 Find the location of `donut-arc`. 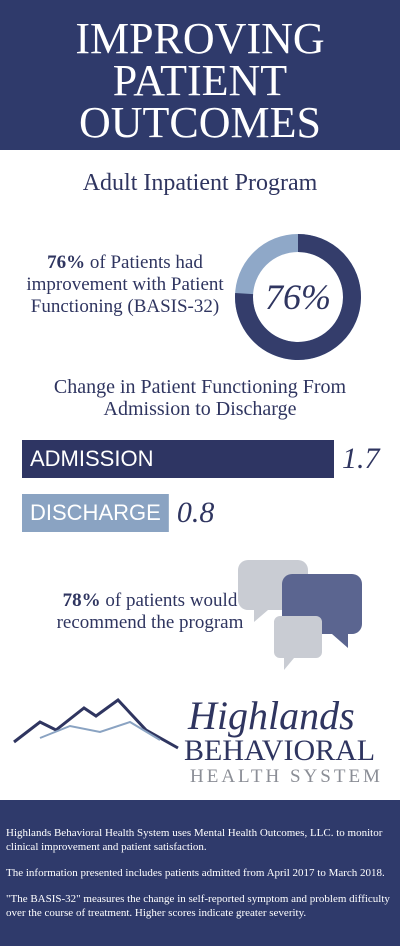

donut-arc is located at coordinates (298, 297).